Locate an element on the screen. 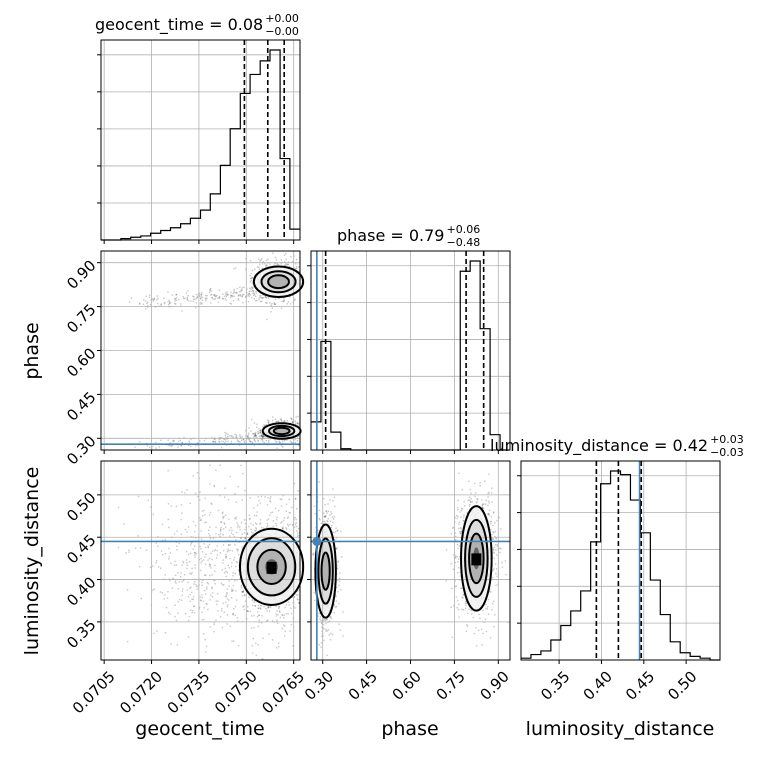 Image resolution: width=760 pixels, height=760 pixels. title-upper-error: +0.00 is located at coordinates (282, 18).